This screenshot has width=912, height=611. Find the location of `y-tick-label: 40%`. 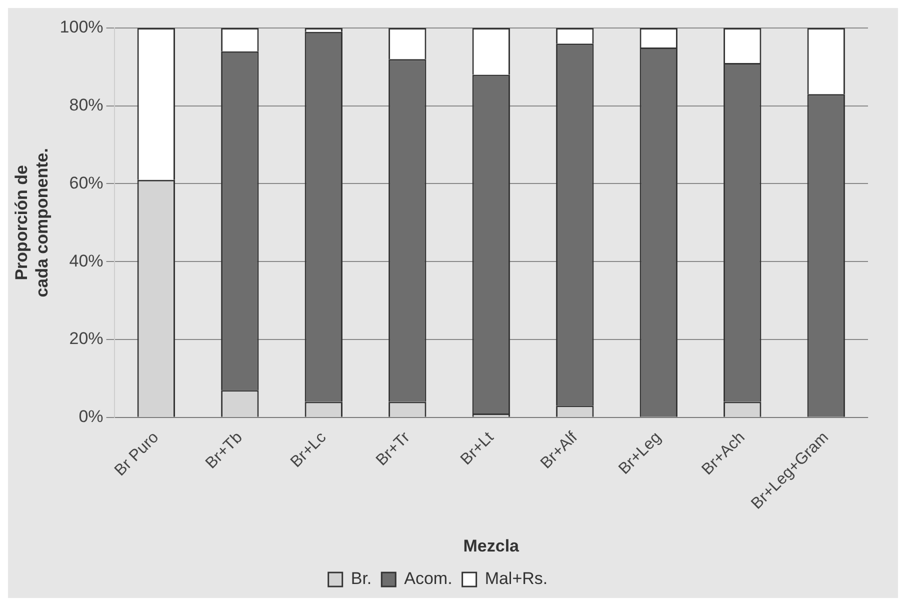

y-tick-label: 40% is located at coordinates (86, 260).